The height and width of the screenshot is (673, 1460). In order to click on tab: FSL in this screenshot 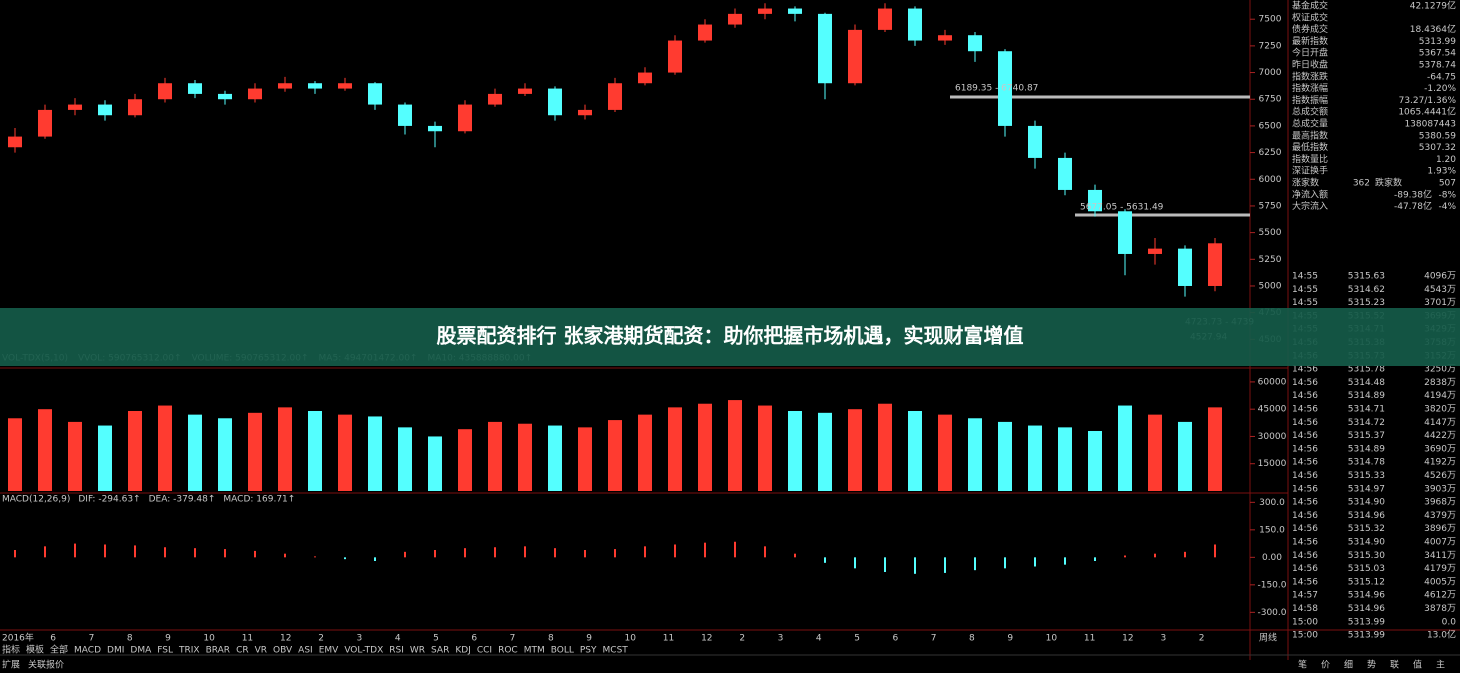, I will do `click(165, 651)`.